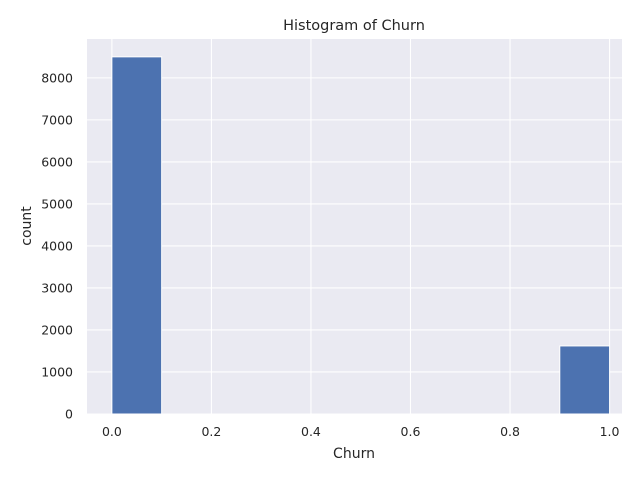  What do you see at coordinates (57, 119) in the screenshot?
I see `y-tick-label: 7000` at bounding box center [57, 119].